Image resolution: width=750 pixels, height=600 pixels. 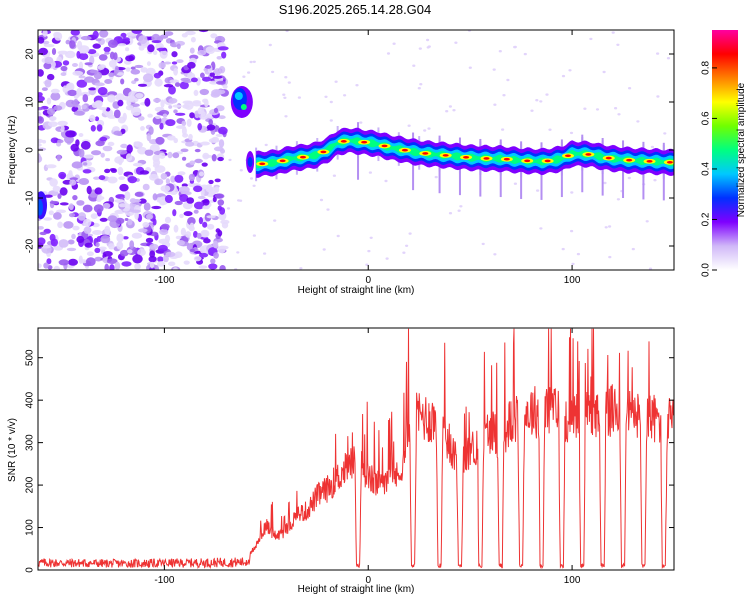 What do you see at coordinates (12, 450) in the screenshot?
I see `snr-ylabel: SNR (10 * v/v)` at bounding box center [12, 450].